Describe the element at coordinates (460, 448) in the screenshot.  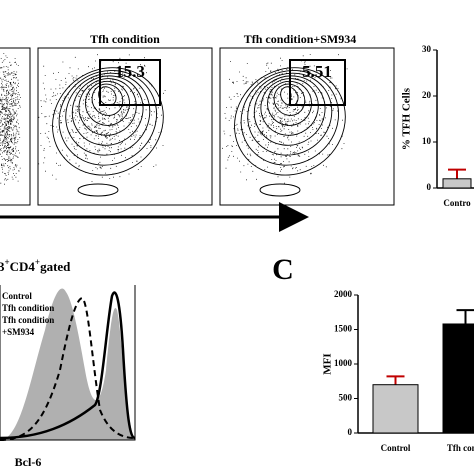
I see `x-tick-label: Tfh condi` at that location.